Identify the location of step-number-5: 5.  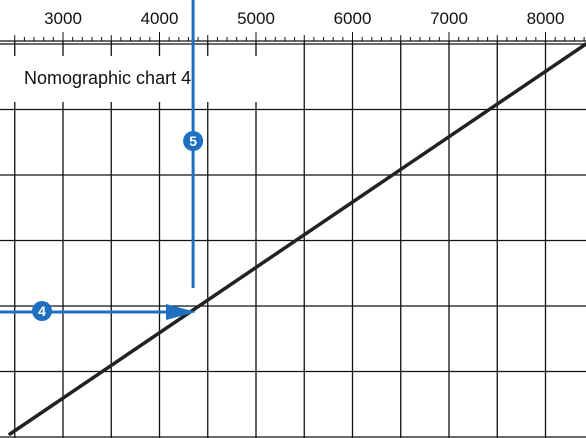
(193, 141).